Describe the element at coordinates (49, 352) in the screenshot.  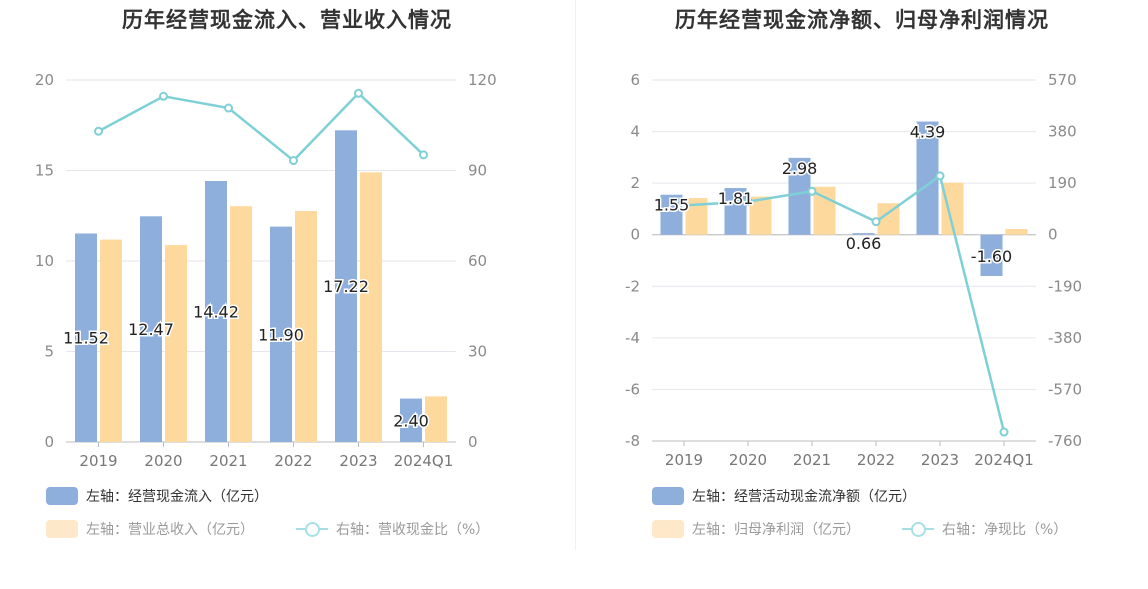
I see `y-left-tick-label: 5` at that location.